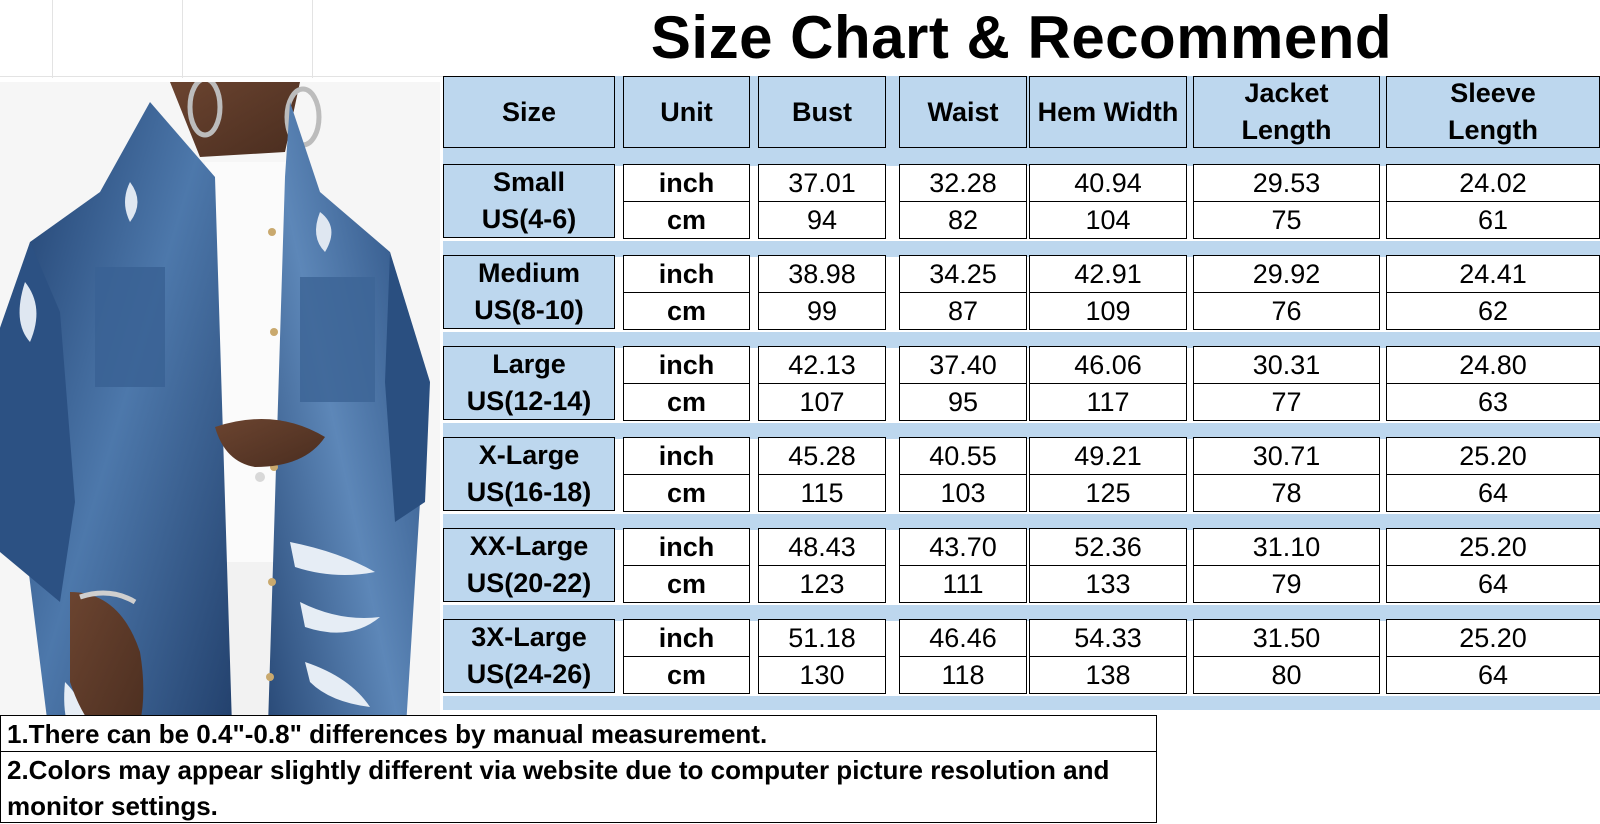  I want to click on value-cell: 99, so click(822, 311).